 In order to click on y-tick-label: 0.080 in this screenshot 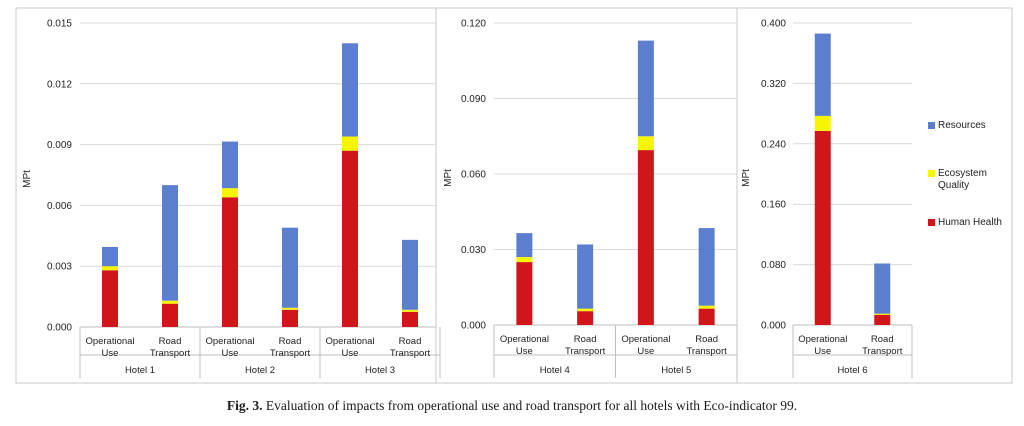, I will do `click(773, 265)`.